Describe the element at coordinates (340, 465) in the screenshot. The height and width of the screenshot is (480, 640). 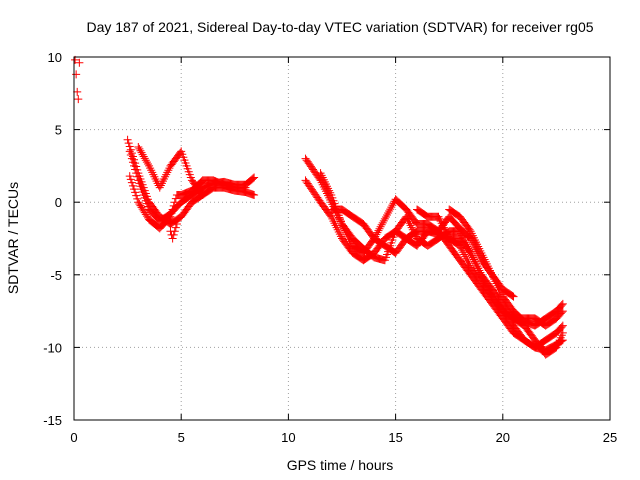
I see `x-axis-title: GPS time / hours` at that location.